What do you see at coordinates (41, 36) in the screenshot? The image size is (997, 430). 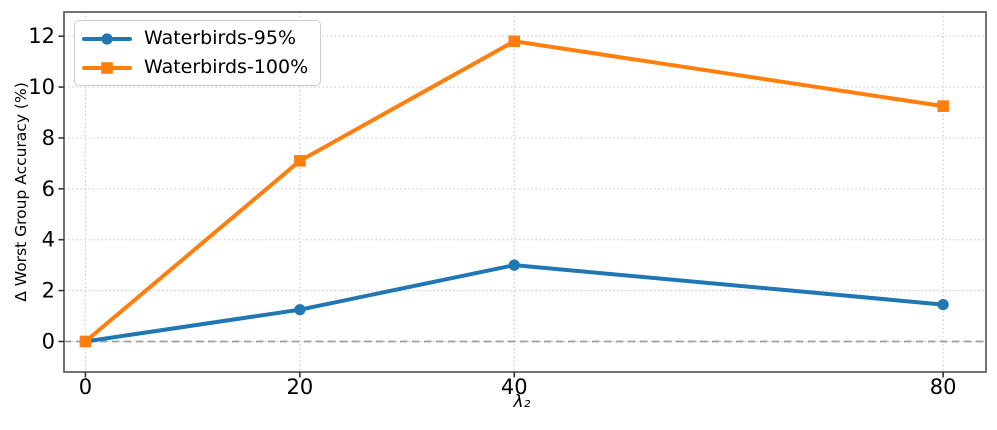 I see `y-tick-label: 12` at bounding box center [41, 36].